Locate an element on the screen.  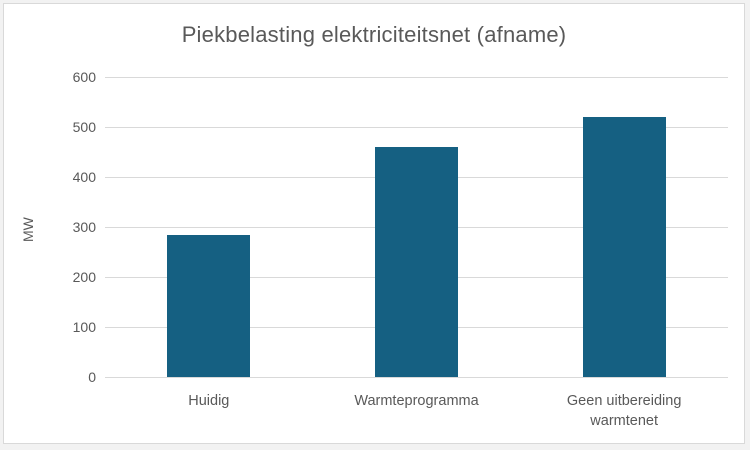
y-tick-label-600: 600 is located at coordinates (84, 77).